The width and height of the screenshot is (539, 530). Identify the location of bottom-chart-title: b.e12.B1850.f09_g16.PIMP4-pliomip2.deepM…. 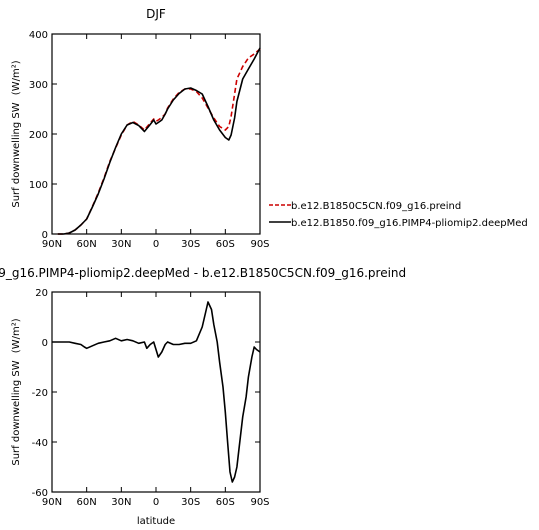
(203, 273).